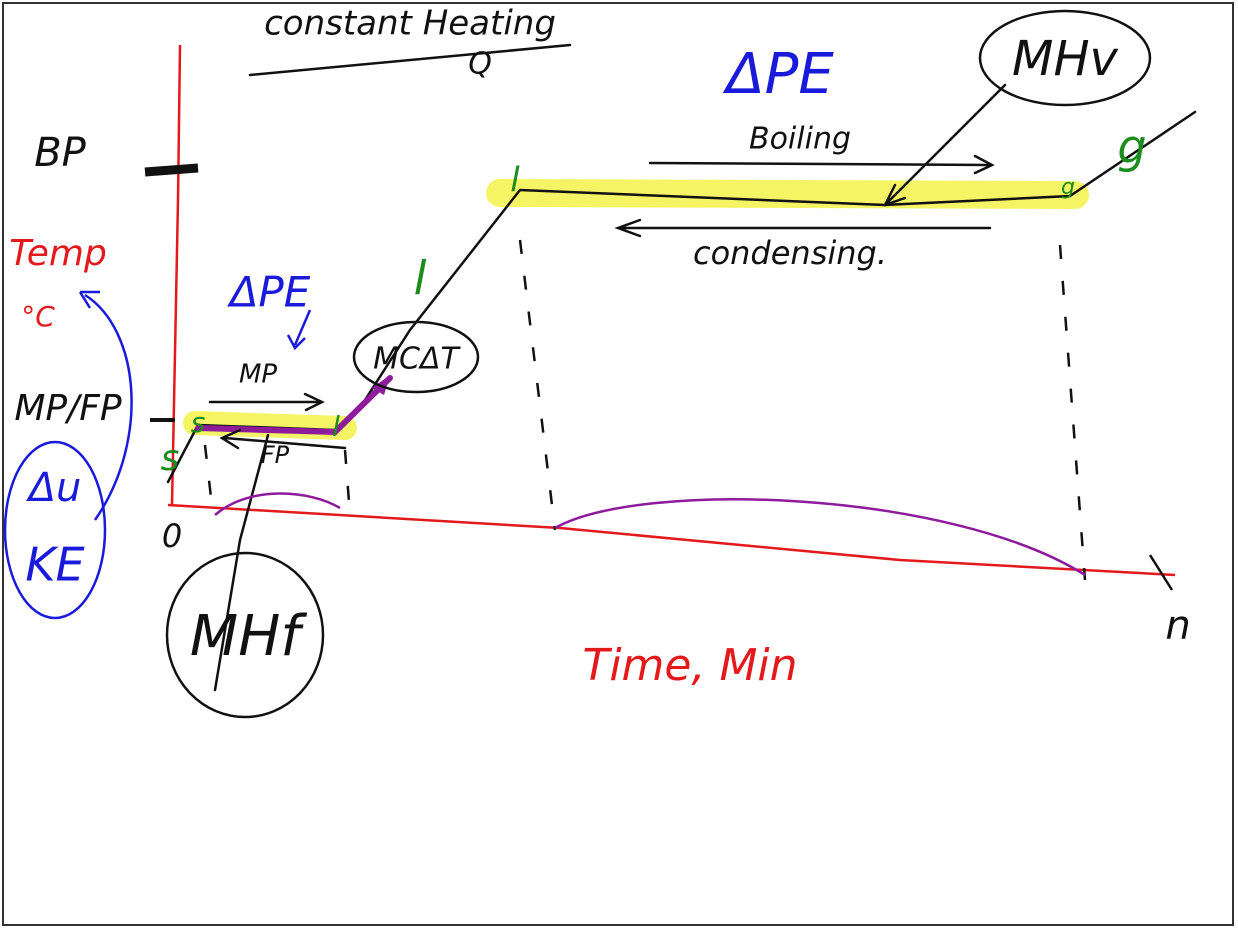  Describe the element at coordinates (277, 504) in the screenshot. I see `arc-small` at that location.